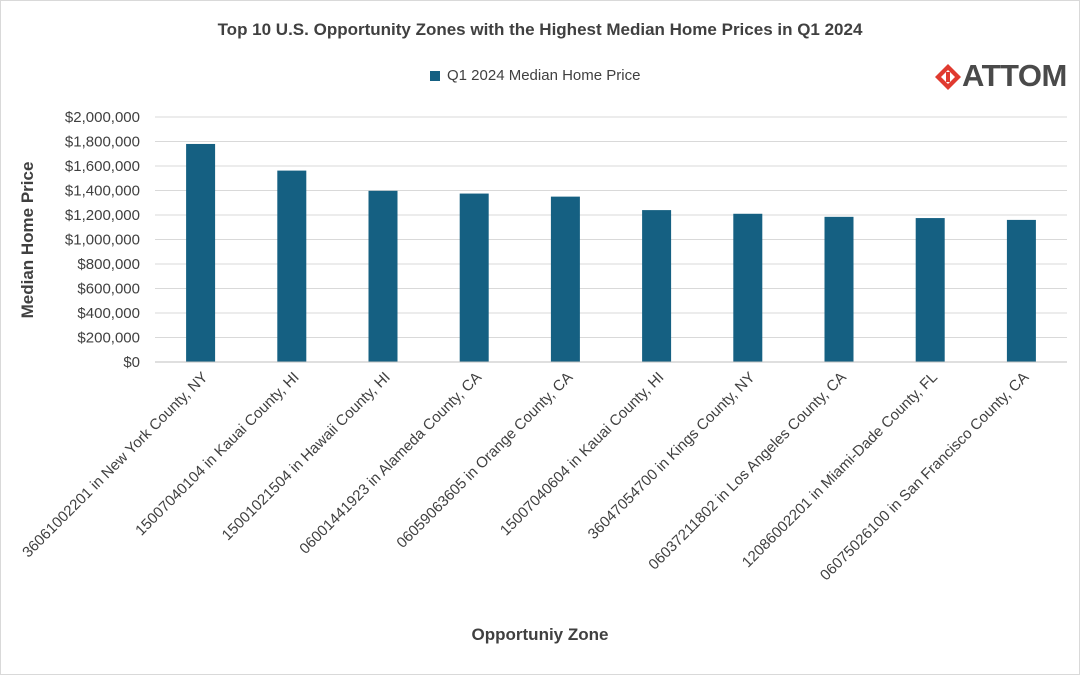  Describe the element at coordinates (948, 77) in the screenshot. I see `attom-logo-mark-icon` at that location.